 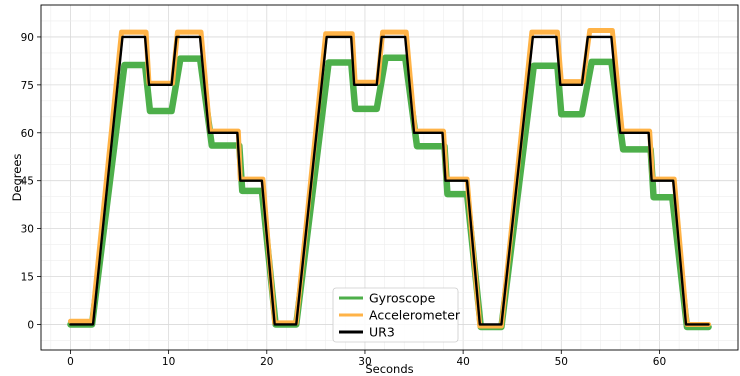 What do you see at coordinates (27, 38) in the screenshot?
I see `y-tick-label: 90` at bounding box center [27, 38].